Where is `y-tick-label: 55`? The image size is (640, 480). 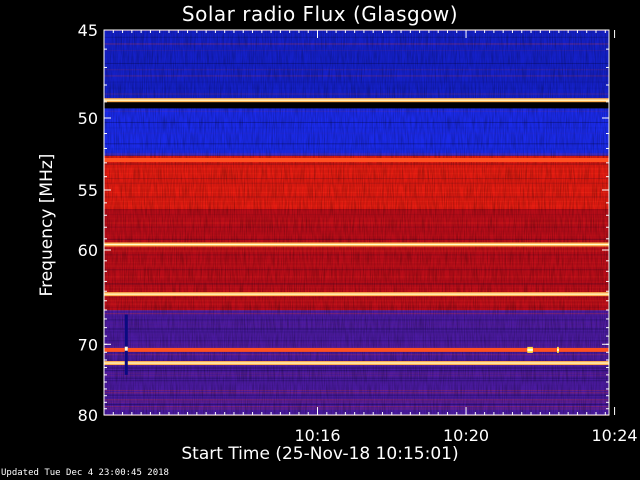
y-tick-label: 55 is located at coordinates (88, 190).